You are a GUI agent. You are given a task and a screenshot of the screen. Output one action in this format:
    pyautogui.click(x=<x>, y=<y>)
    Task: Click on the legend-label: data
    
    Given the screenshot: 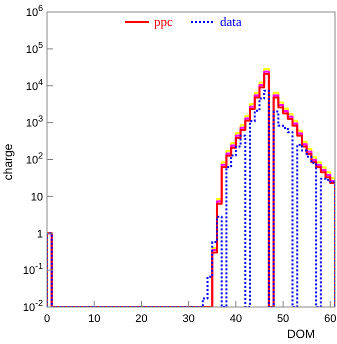 What is the action you would take?
    pyautogui.click(x=231, y=21)
    